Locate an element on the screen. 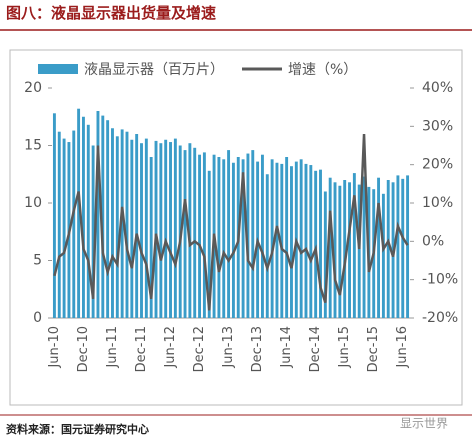 This screenshot has height=447, width=472. y2-tick-label: -20% is located at coordinates (440, 318).